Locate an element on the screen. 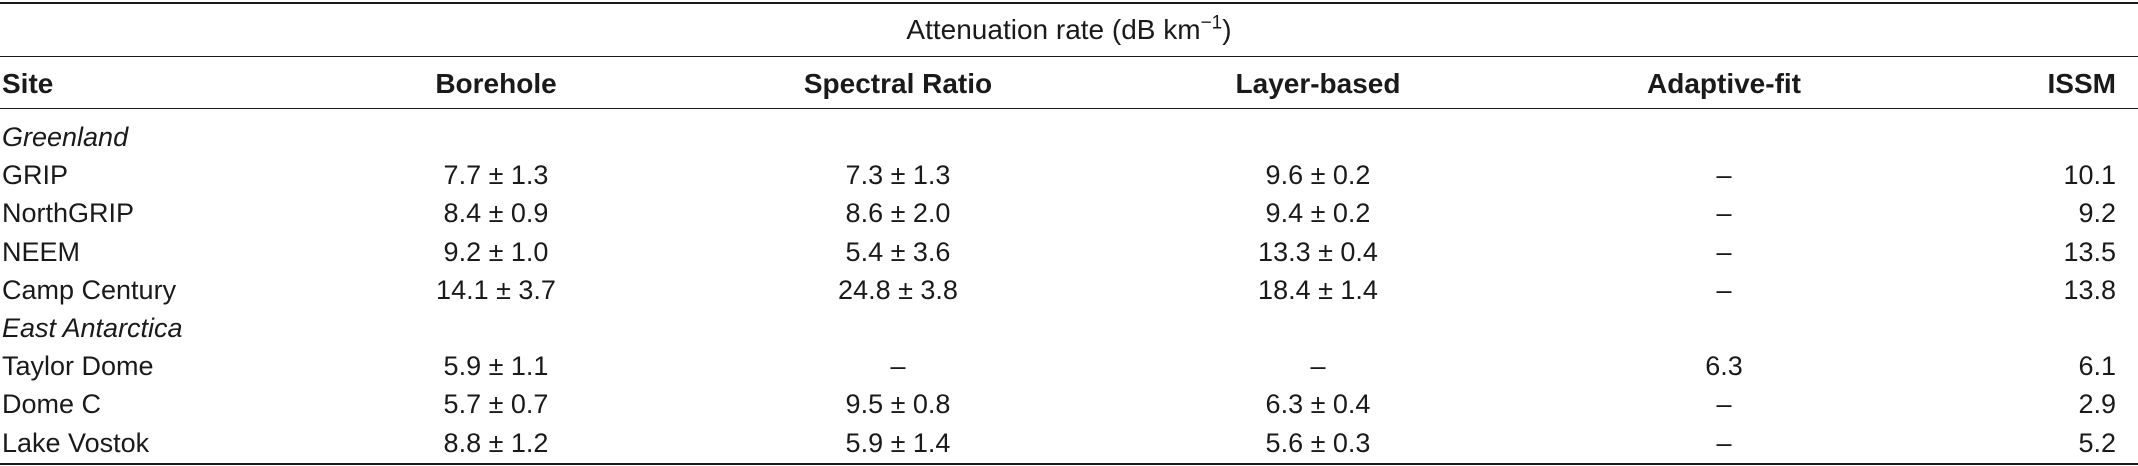 Image resolution: width=2138 pixels, height=466 pixels. issm-cell: 5.2 is located at coordinates (2097, 442).